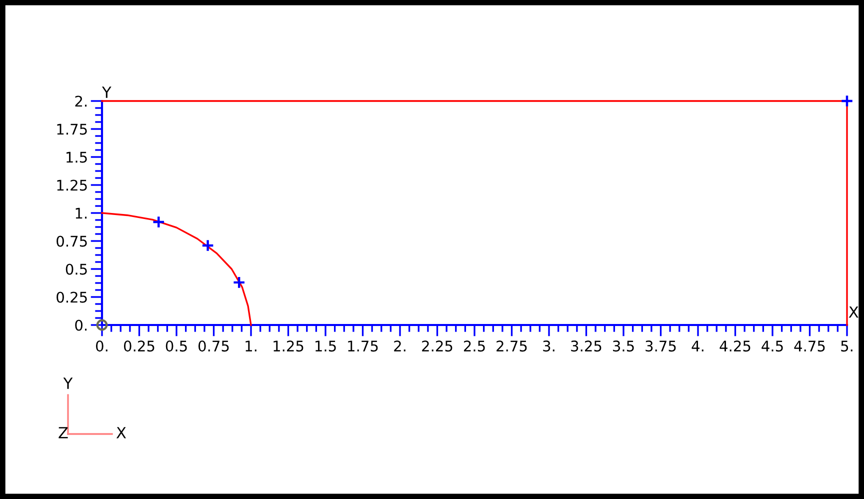 This screenshot has height=499, width=864. Describe the element at coordinates (139, 346) in the screenshot. I see `x-tick-label: 0.25` at that location.